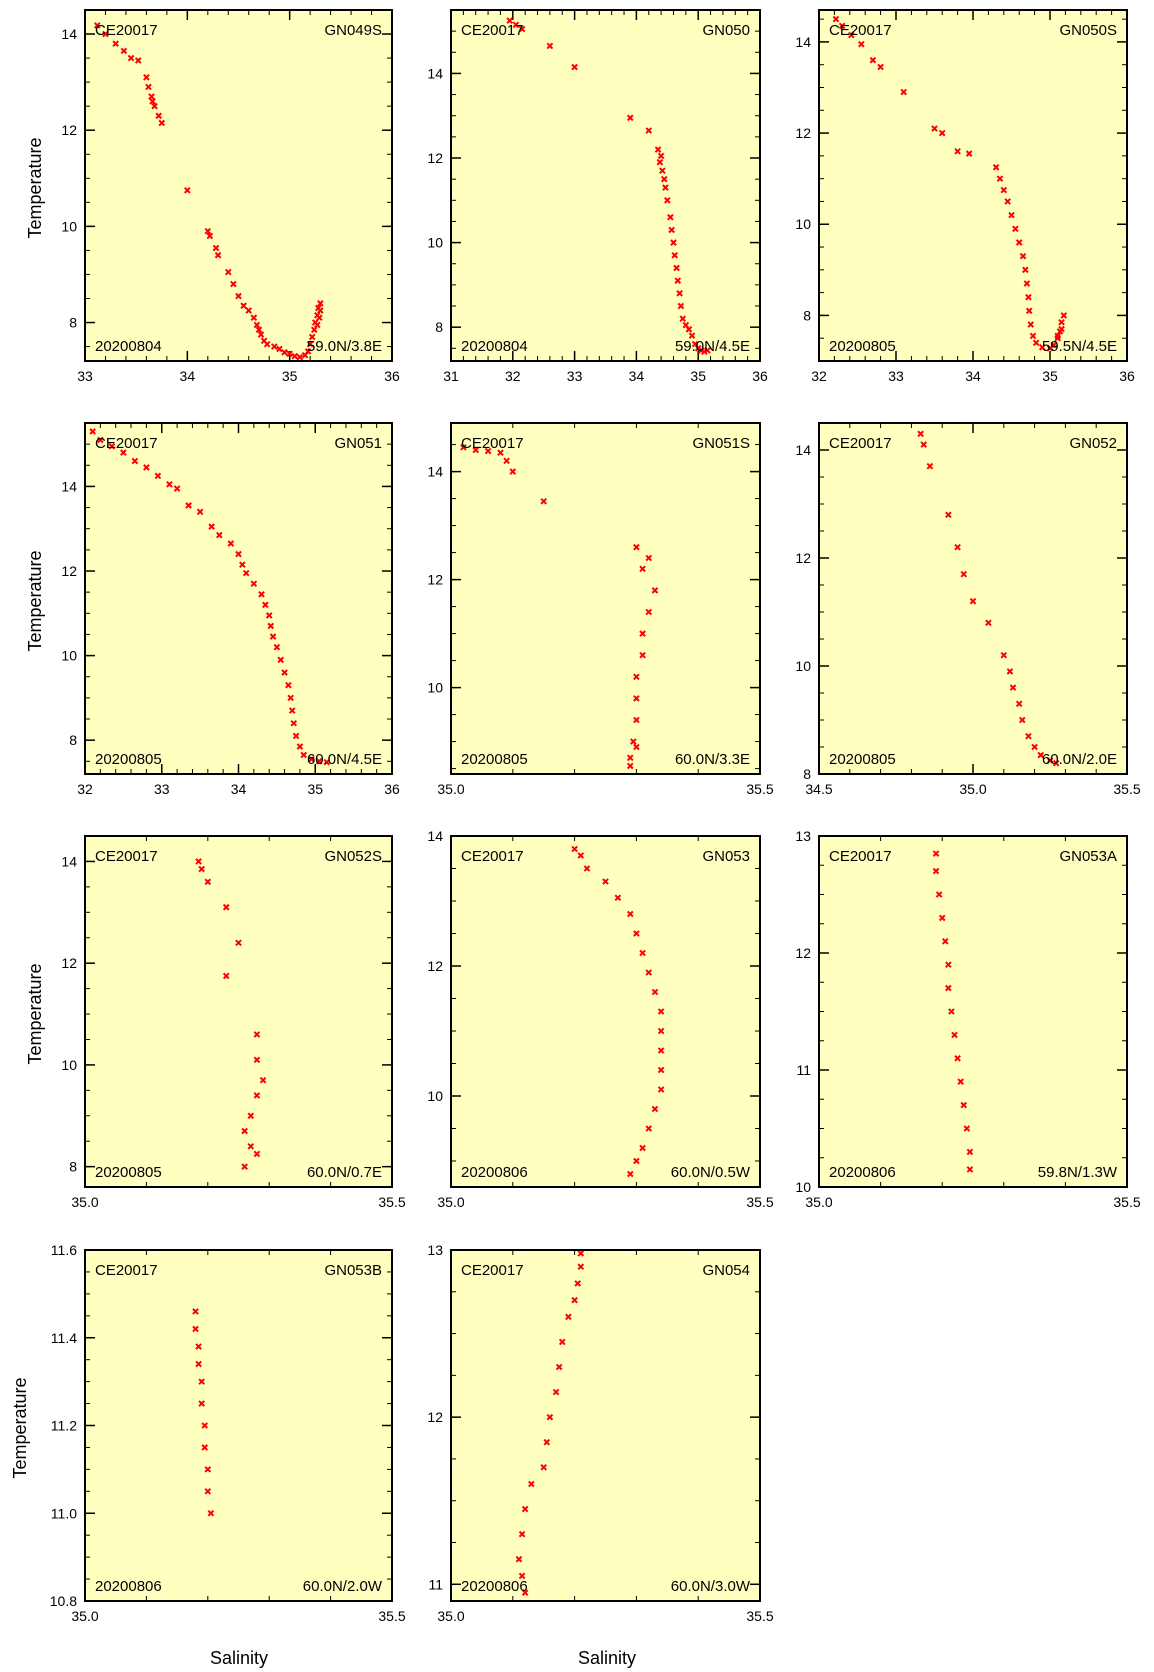 This screenshot has height=1672, width=1154. I want to click on y-tick-label: 8, so click(73, 1167).